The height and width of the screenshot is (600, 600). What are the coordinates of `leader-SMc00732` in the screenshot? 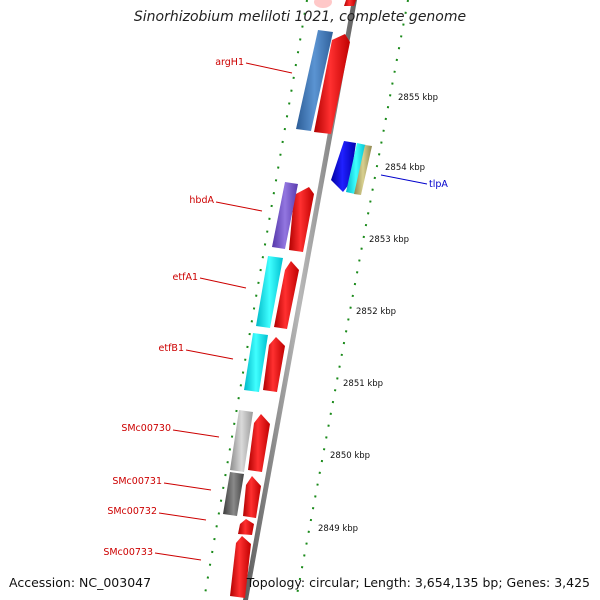 It's located at (182, 516).